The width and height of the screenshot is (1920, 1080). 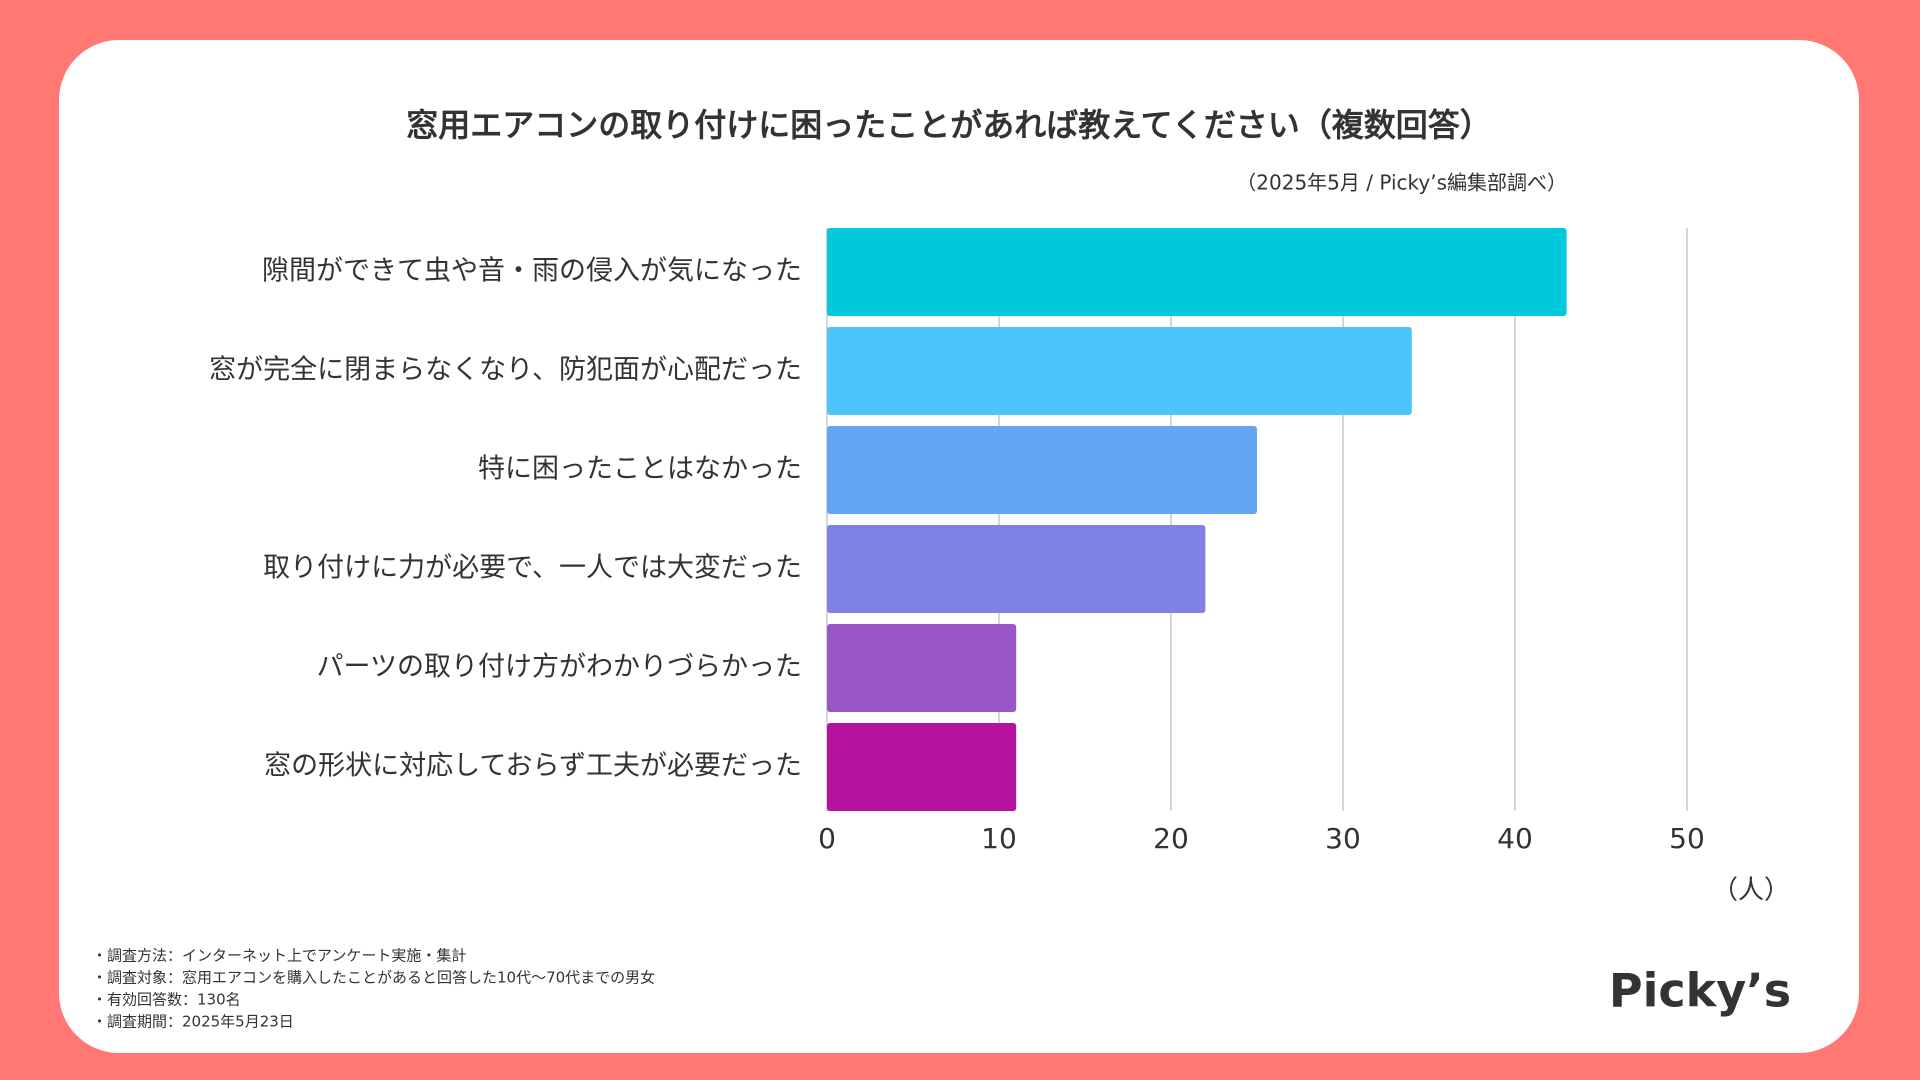 I want to click on x-tick-label: 10, so click(x=999, y=838).